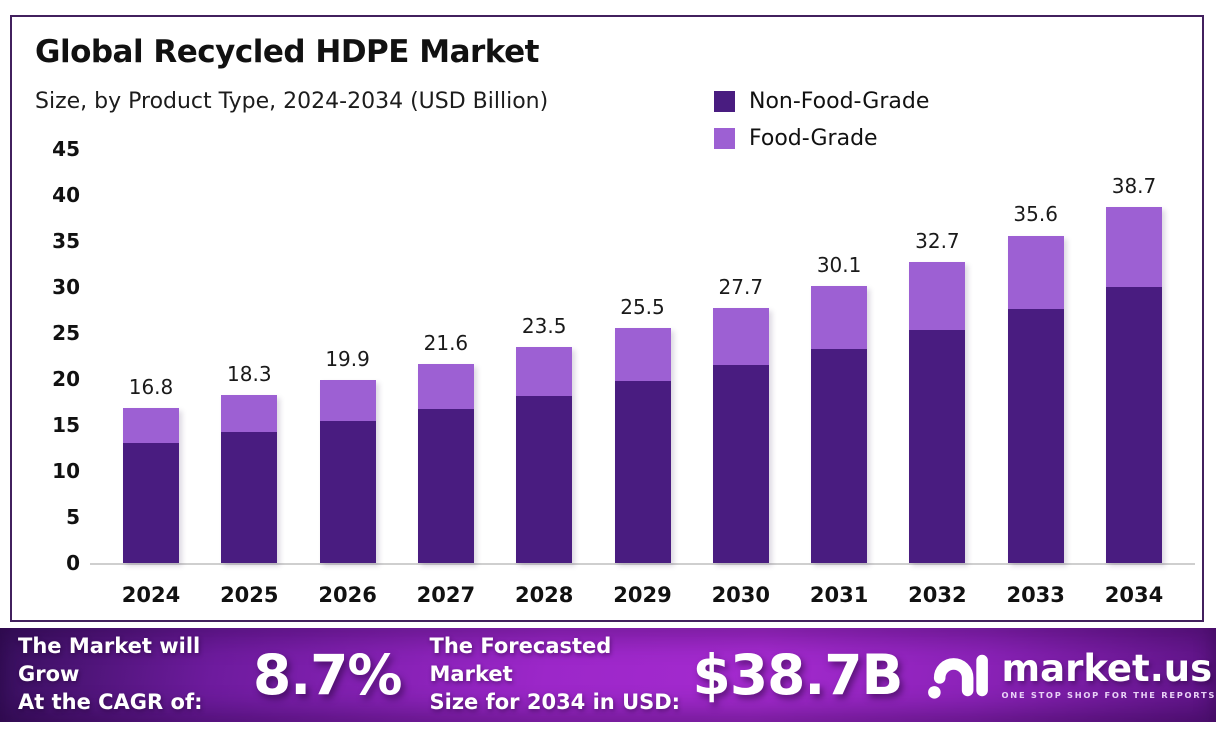 Image resolution: width=1216 pixels, height=739 pixels. What do you see at coordinates (798, 675) in the screenshot?
I see `forecast-value: $38.7B` at bounding box center [798, 675].